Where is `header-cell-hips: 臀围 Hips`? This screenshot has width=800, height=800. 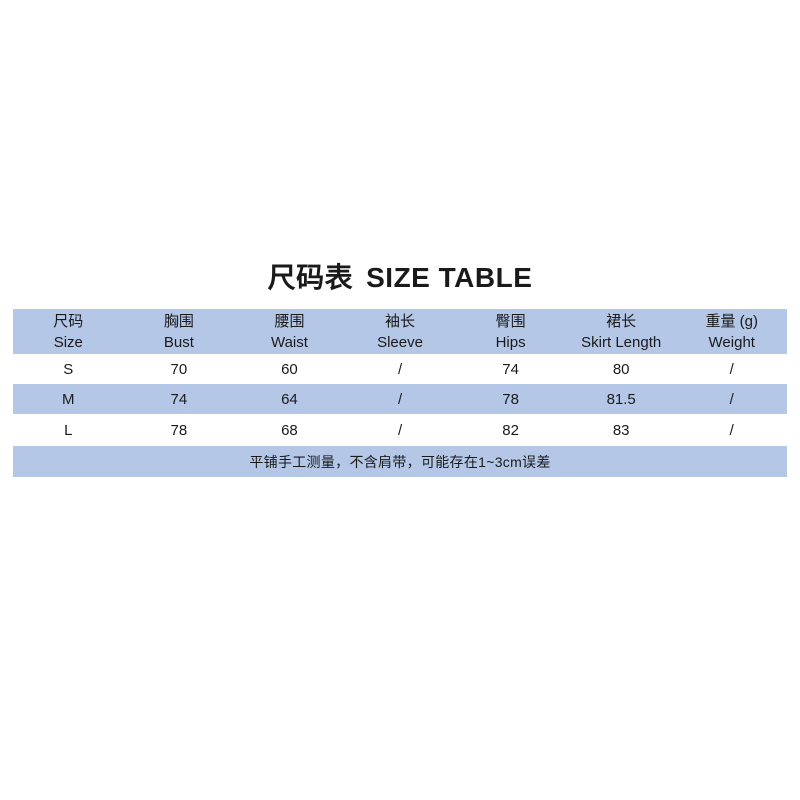 header-cell-hips: 臀围 Hips is located at coordinates (510, 331).